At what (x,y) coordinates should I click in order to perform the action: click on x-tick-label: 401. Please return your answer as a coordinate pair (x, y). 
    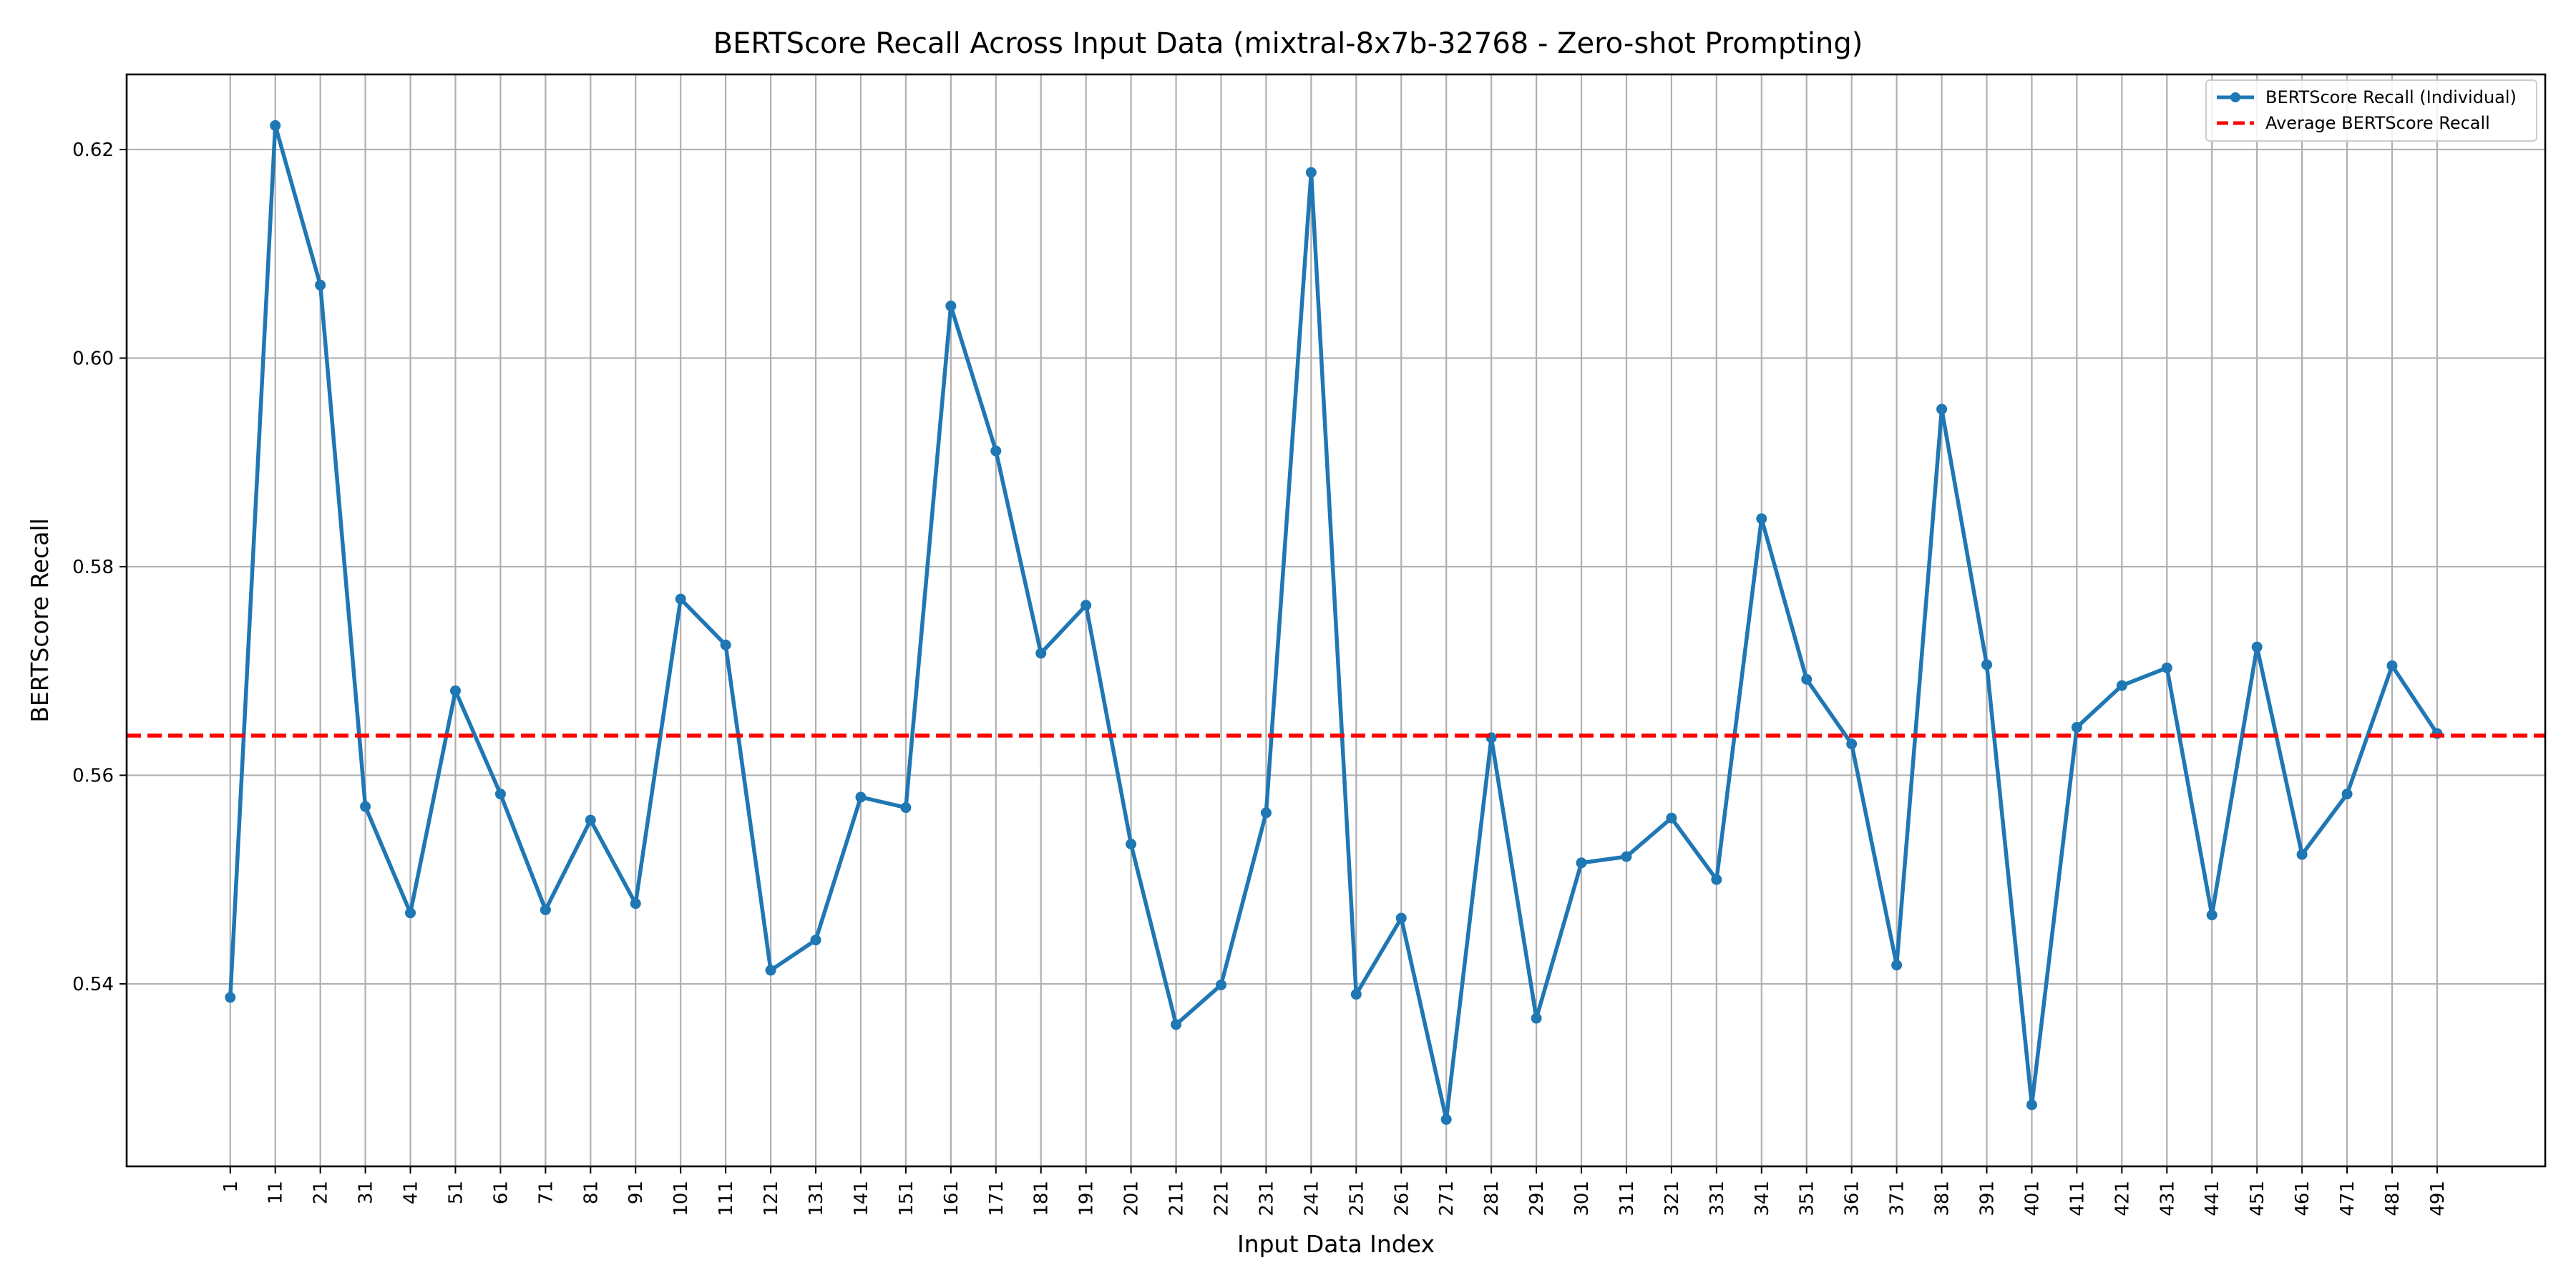
    Looking at the image, I should click on (2032, 1198).